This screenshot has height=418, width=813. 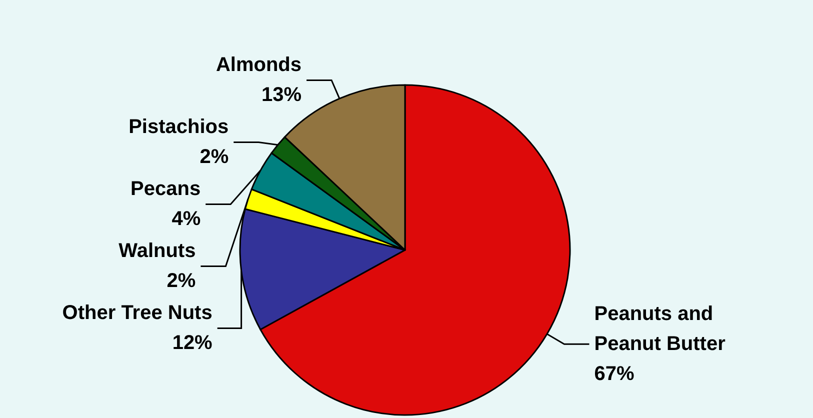 What do you see at coordinates (614, 374) in the screenshot?
I see `data-label: 67%` at bounding box center [614, 374].